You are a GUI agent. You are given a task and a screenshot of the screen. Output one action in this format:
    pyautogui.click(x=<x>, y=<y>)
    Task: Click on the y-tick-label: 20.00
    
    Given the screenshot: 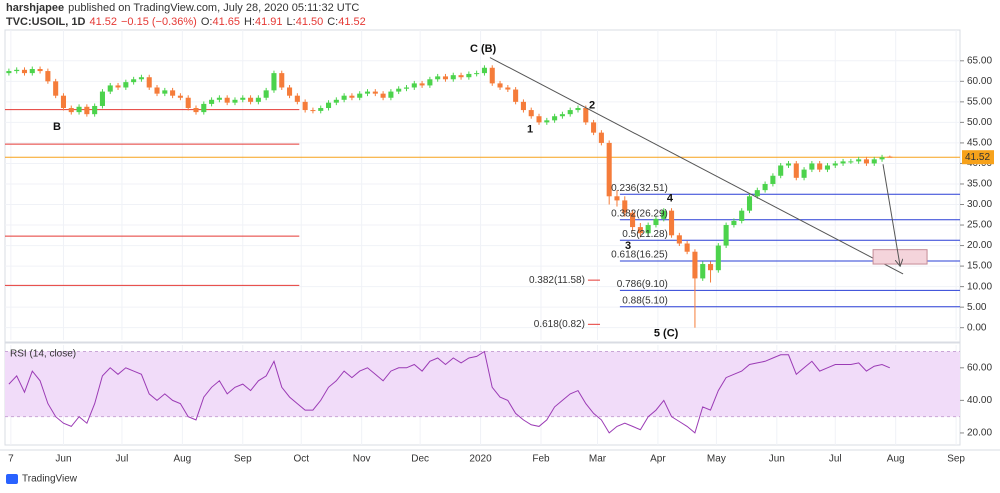 What is the action you would take?
    pyautogui.click(x=979, y=245)
    